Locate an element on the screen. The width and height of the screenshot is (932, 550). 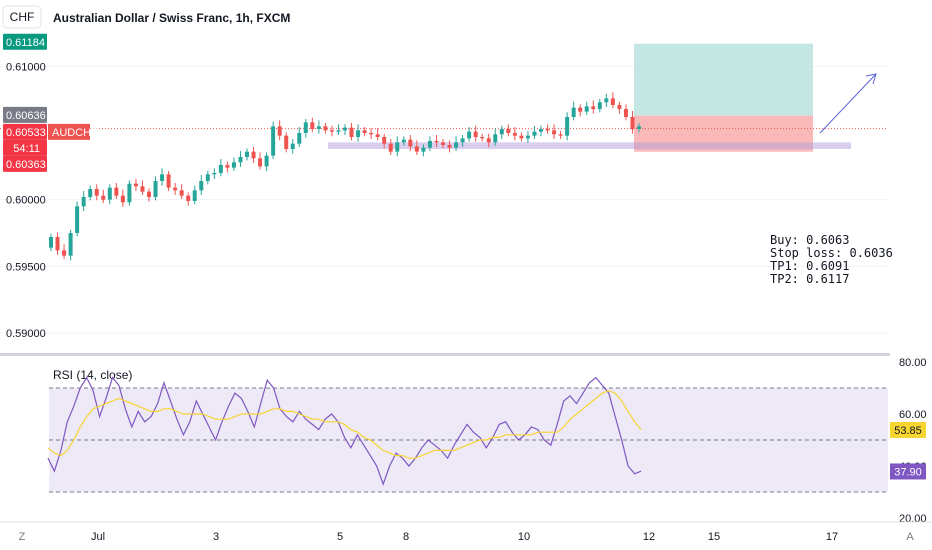
target-zone is located at coordinates (723, 79).